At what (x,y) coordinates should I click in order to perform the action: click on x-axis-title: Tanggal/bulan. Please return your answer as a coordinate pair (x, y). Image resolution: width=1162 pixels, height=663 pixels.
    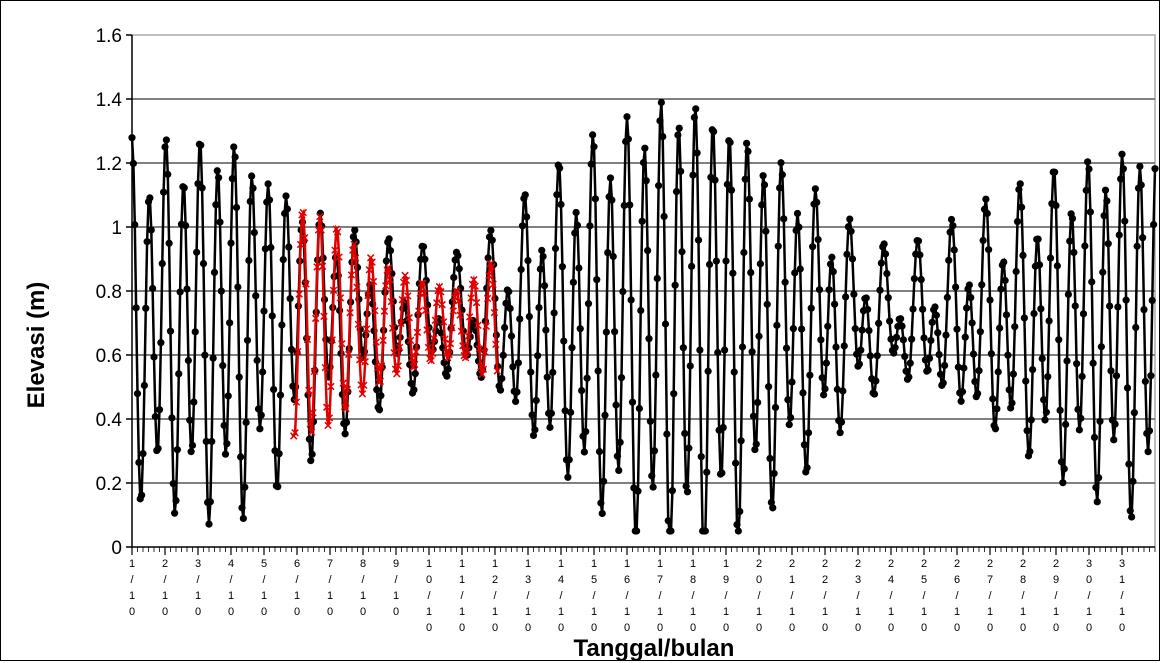
    Looking at the image, I should click on (654, 648).